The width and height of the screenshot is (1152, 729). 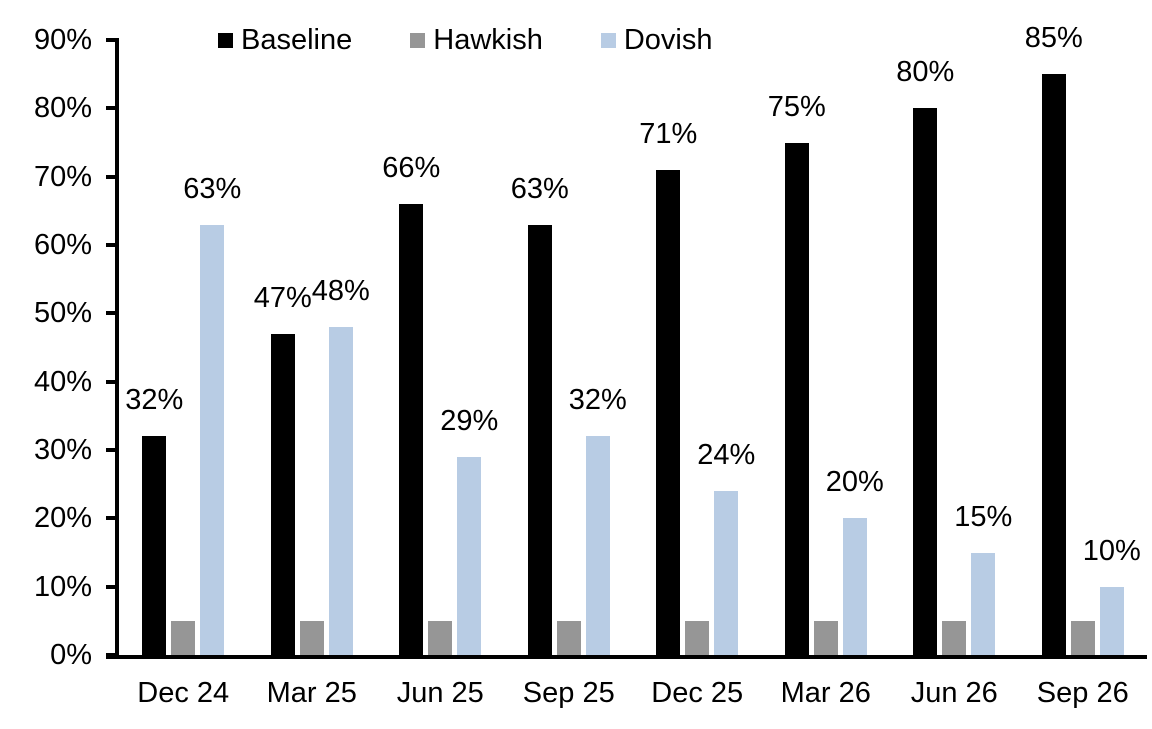 I want to click on bar-group-dec-24: 32% 63%, so click(x=183, y=347).